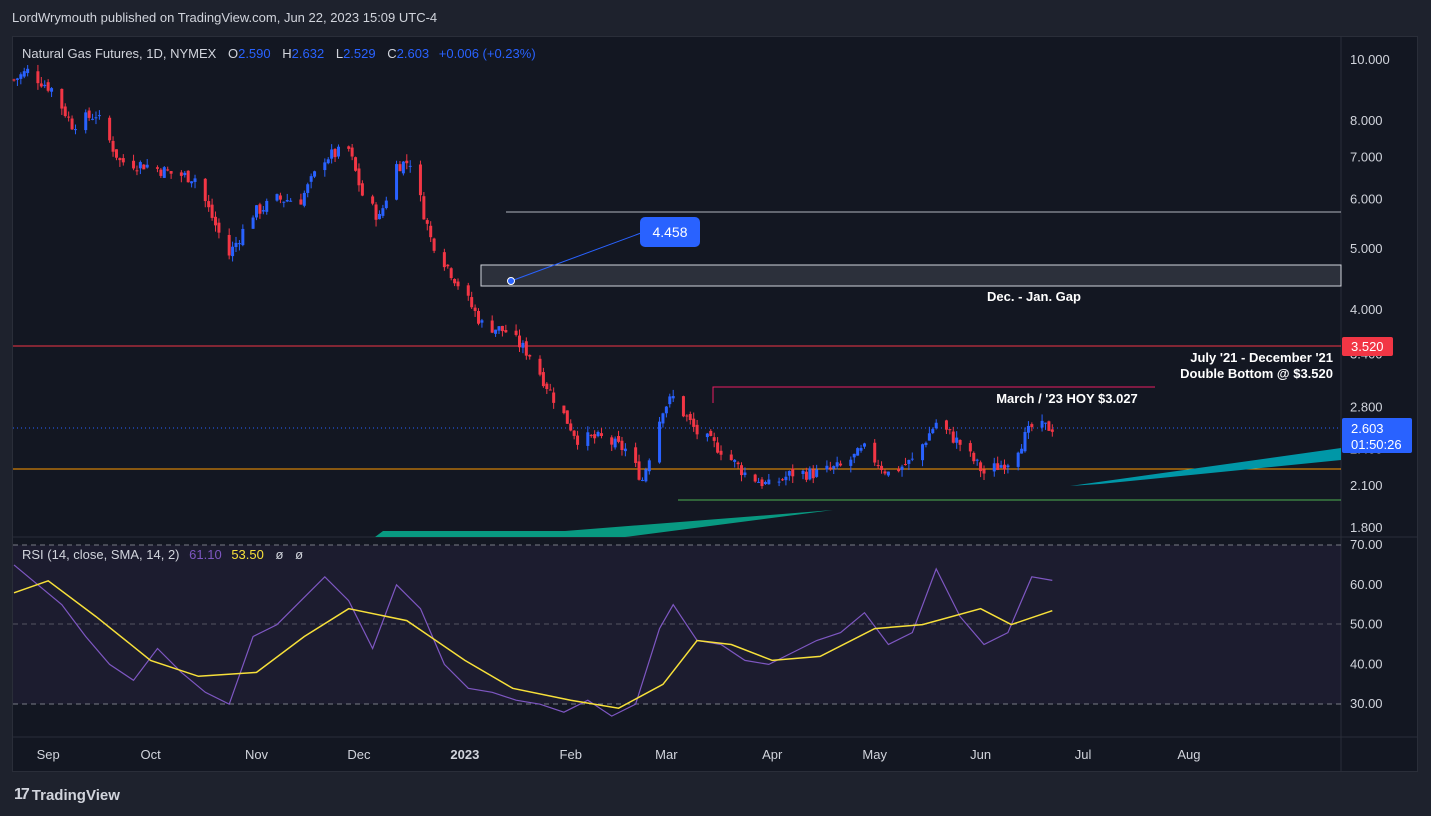  Describe the element at coordinates (1034, 296) in the screenshot. I see `gap-annotation: Dec. - Jan. Gap` at that location.